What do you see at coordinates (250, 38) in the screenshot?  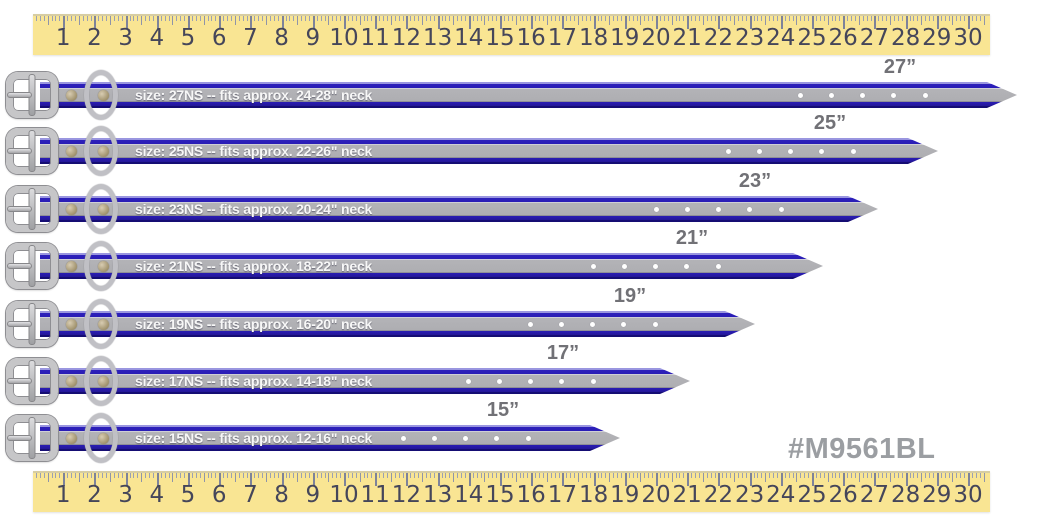 I see `ruler-number: 7` at bounding box center [250, 38].